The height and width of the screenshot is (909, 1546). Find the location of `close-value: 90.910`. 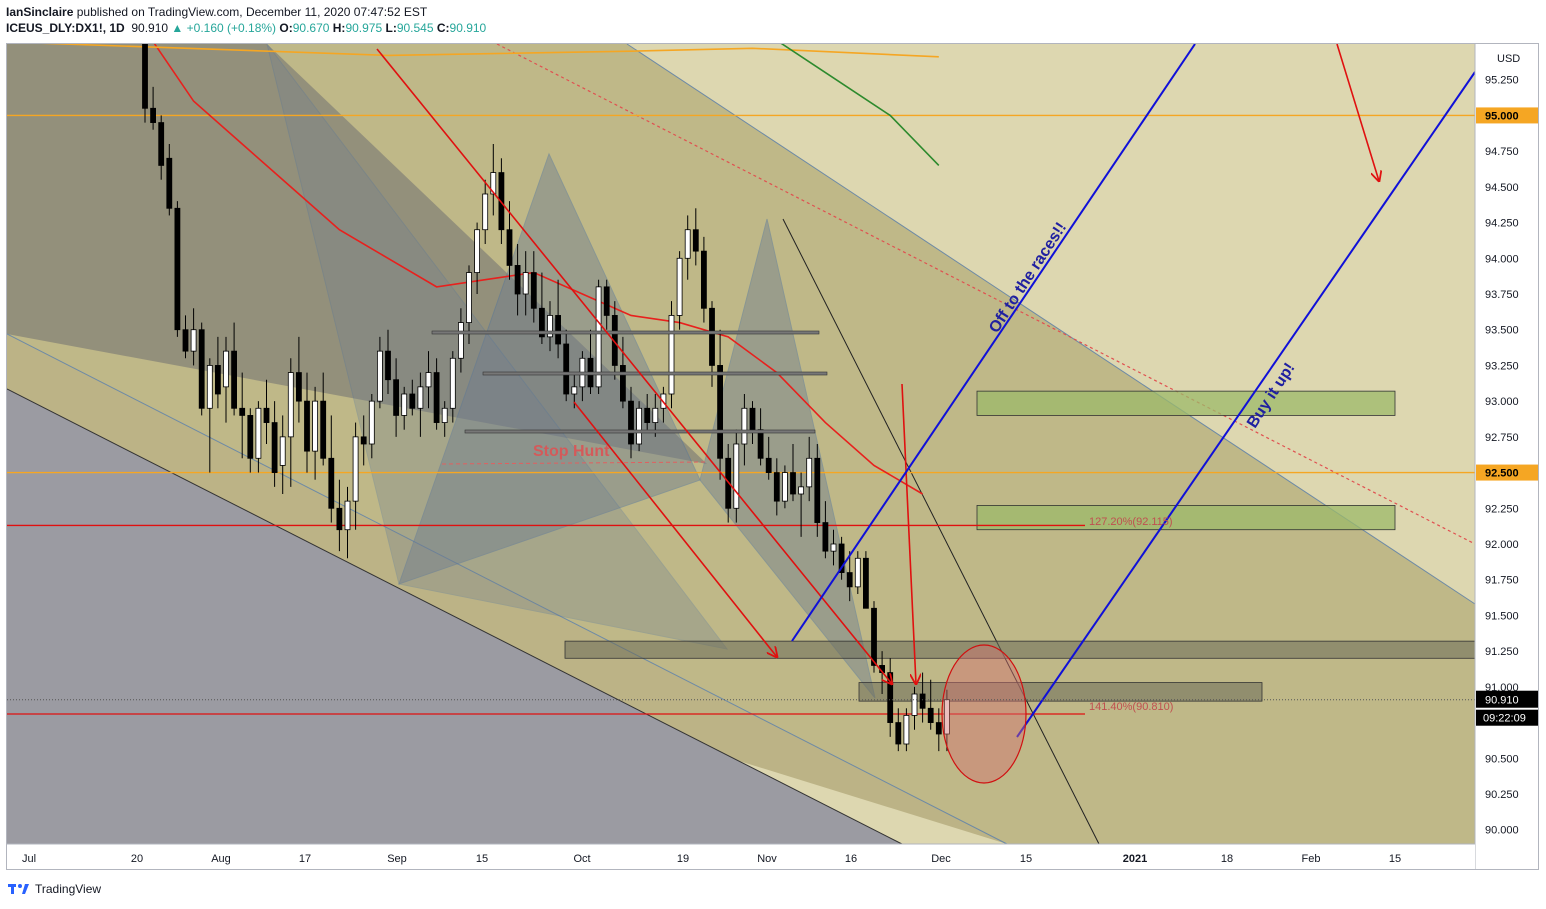

close-value: 90.910 is located at coordinates (468, 28).